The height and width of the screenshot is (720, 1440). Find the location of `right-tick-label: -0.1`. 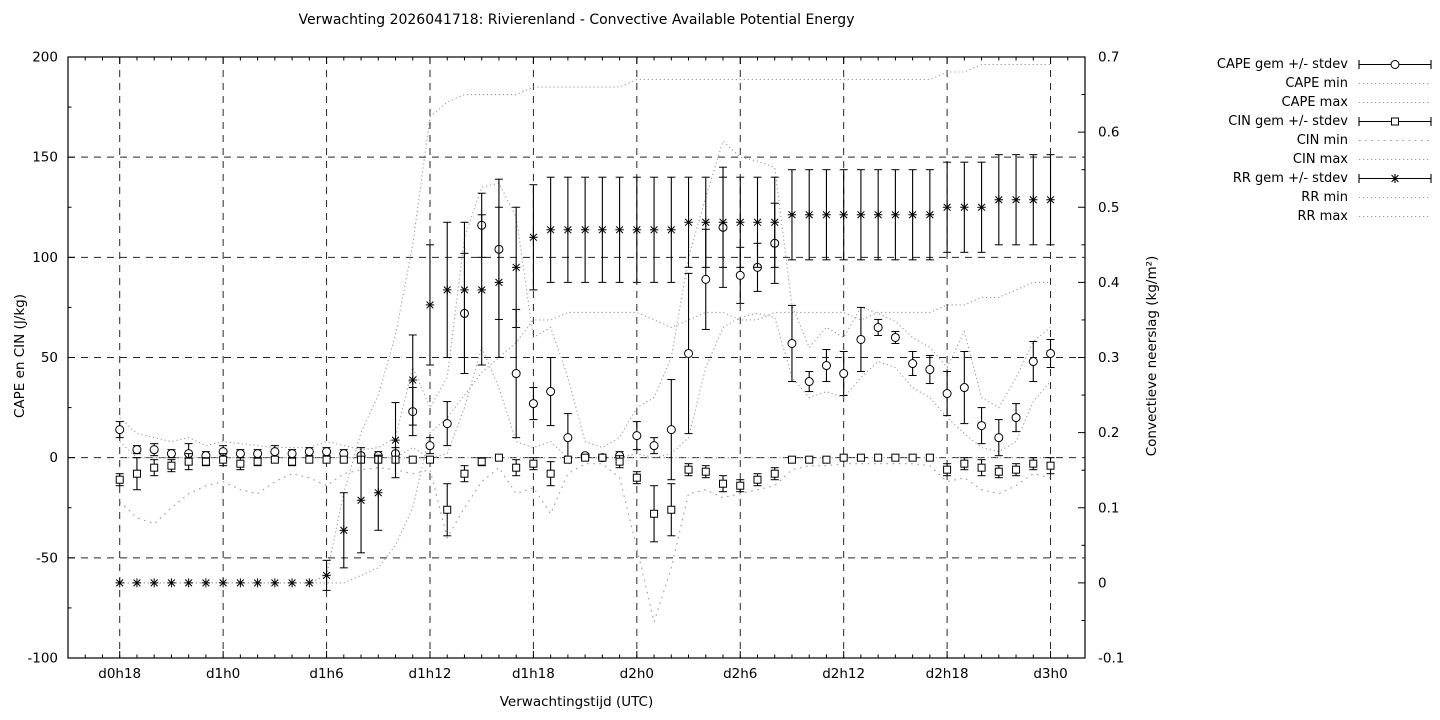

right-tick-label: -0.1 is located at coordinates (1111, 659).